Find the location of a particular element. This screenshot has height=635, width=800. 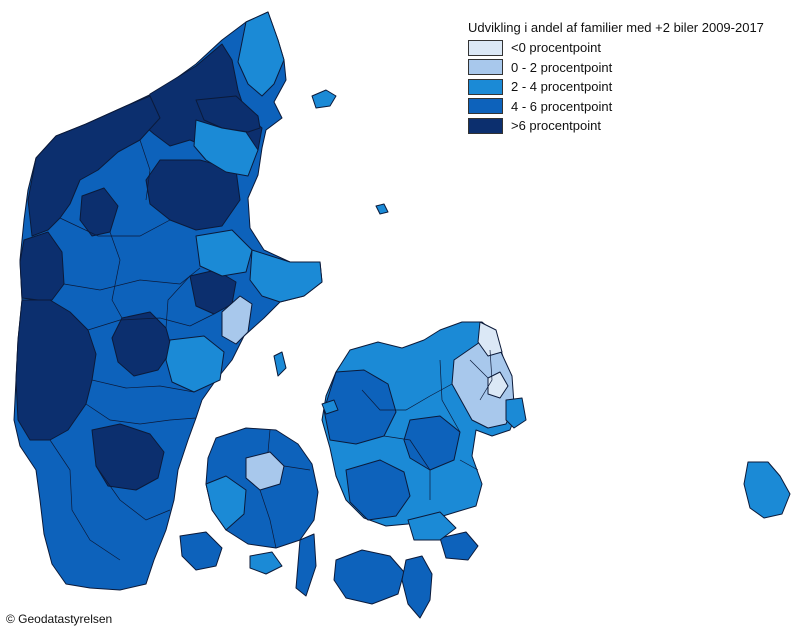

als-region is located at coordinates (201, 551).